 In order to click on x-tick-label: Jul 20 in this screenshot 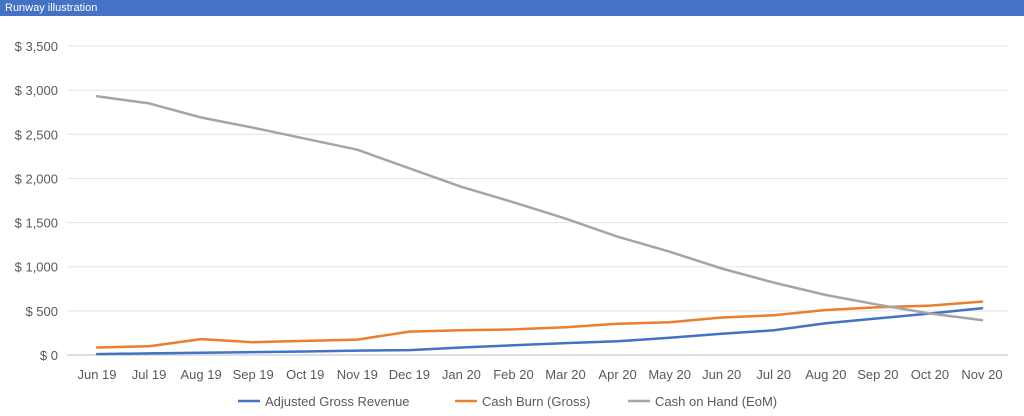, I will do `click(773, 374)`.